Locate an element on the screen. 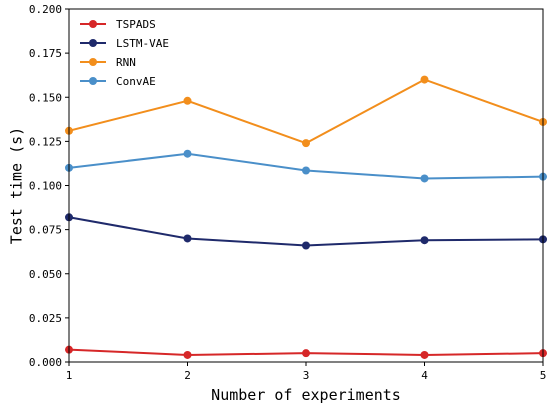 The image size is (550, 408). y-tick-label: 0.150 is located at coordinates (45, 97).